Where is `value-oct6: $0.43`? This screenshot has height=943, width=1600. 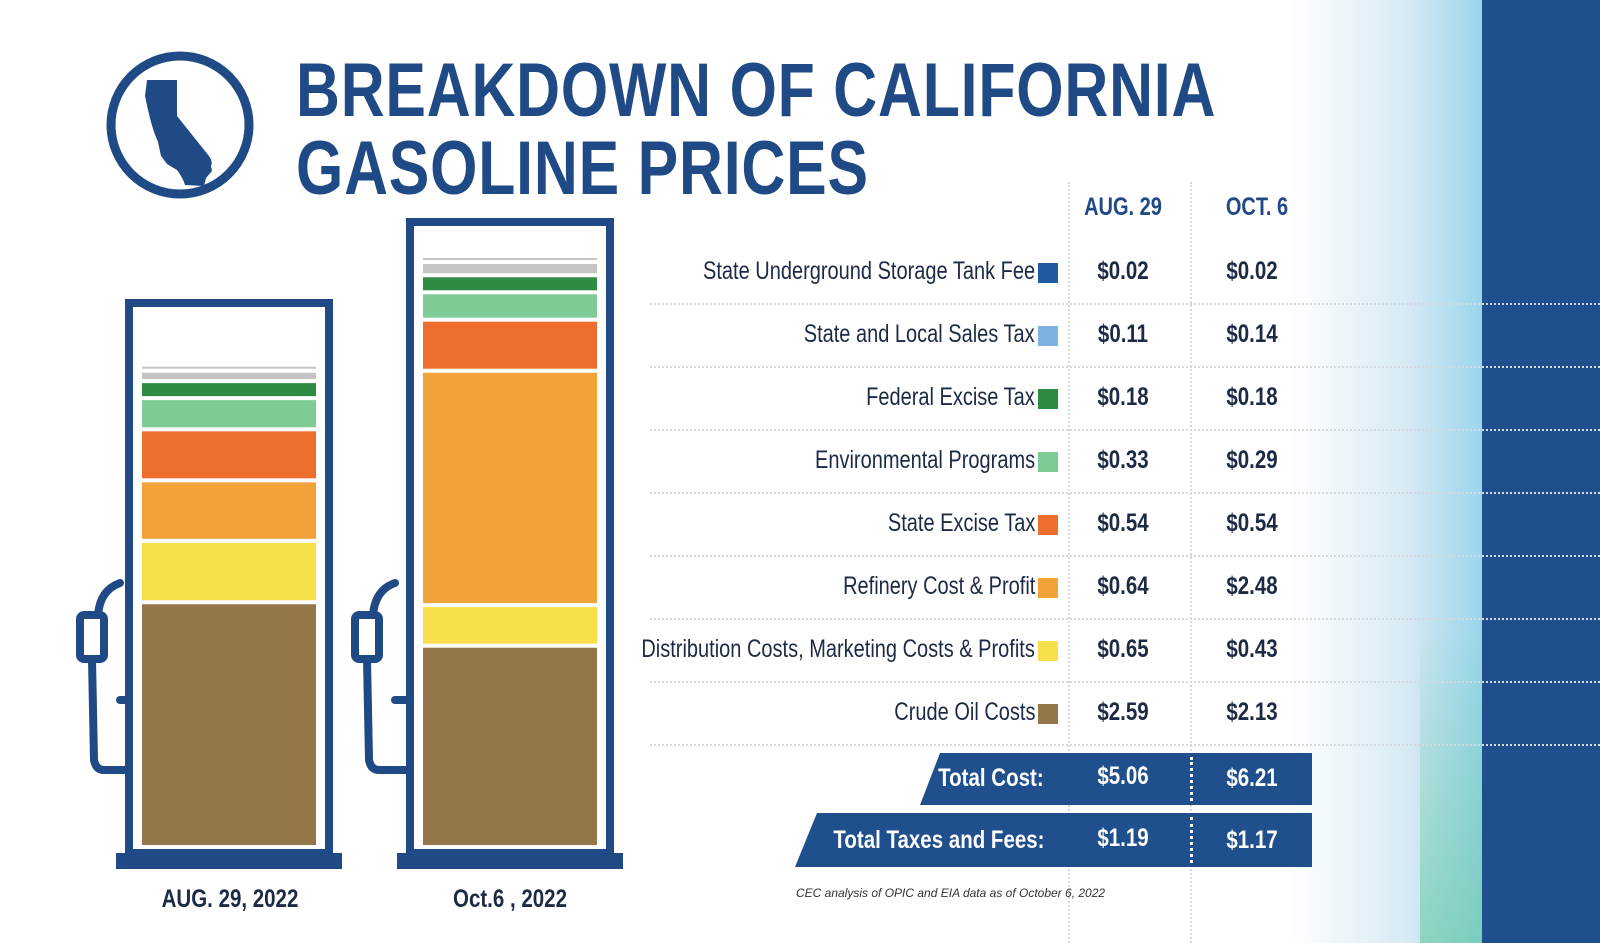
value-oct6: $0.43 is located at coordinates (1252, 649).